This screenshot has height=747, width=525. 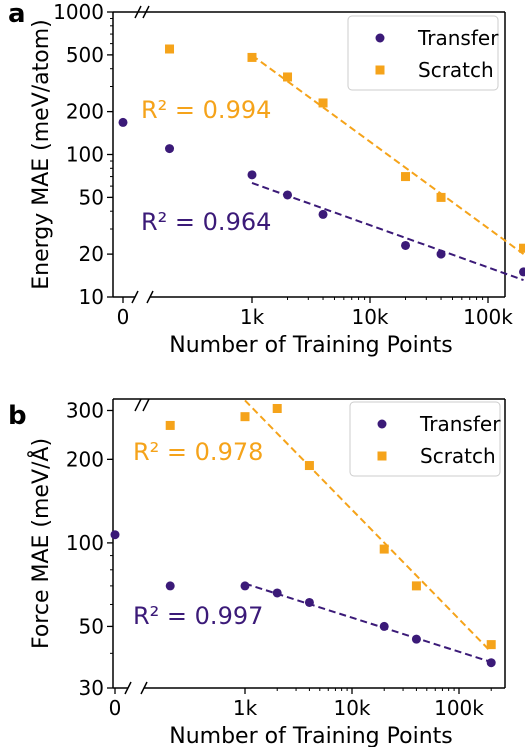 What do you see at coordinates (91, 297) in the screenshot?
I see `y-tick-label: 10` at bounding box center [91, 297].